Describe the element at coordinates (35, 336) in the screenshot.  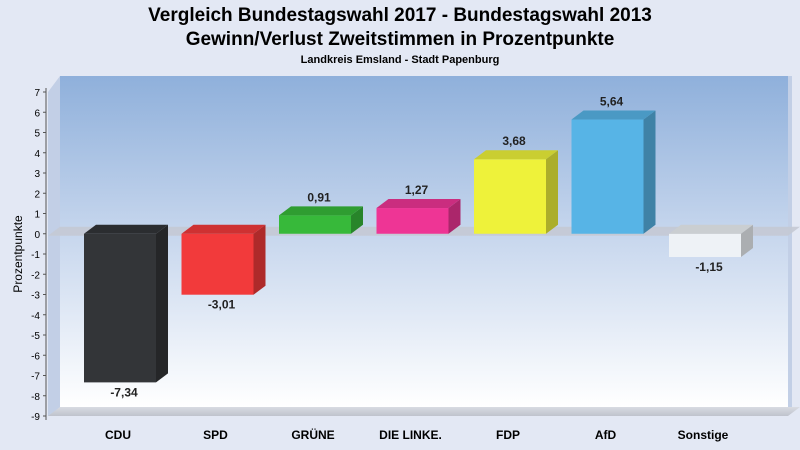
I see `y-tick-label: -5` at that location.